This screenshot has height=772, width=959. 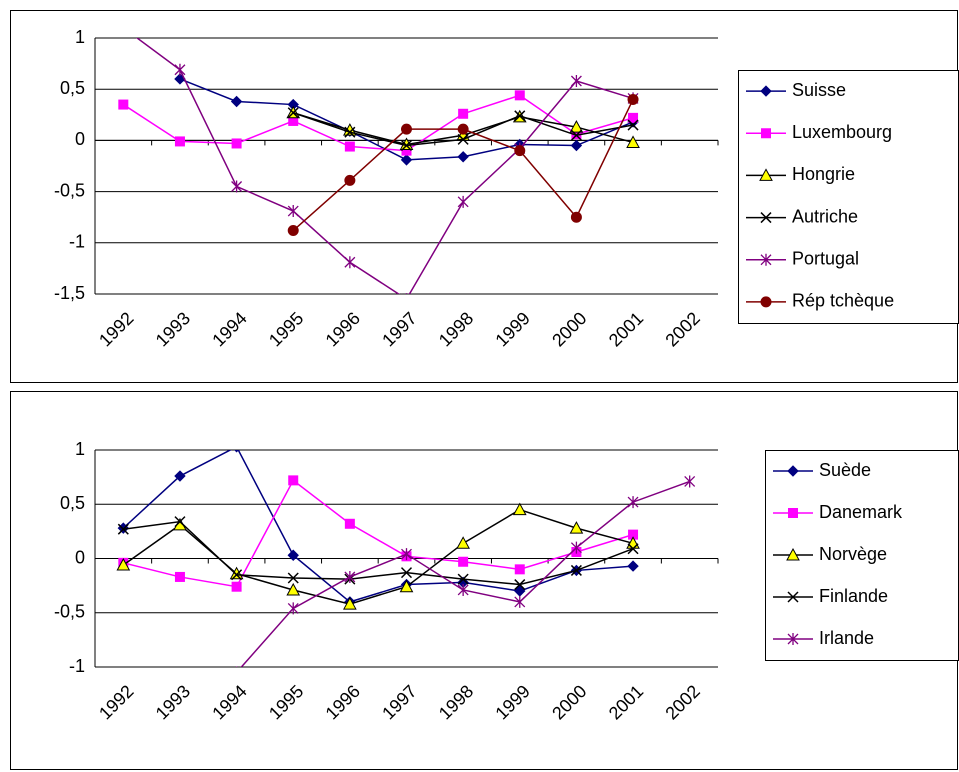 I want to click on legend-label: Suède, so click(x=845, y=470).